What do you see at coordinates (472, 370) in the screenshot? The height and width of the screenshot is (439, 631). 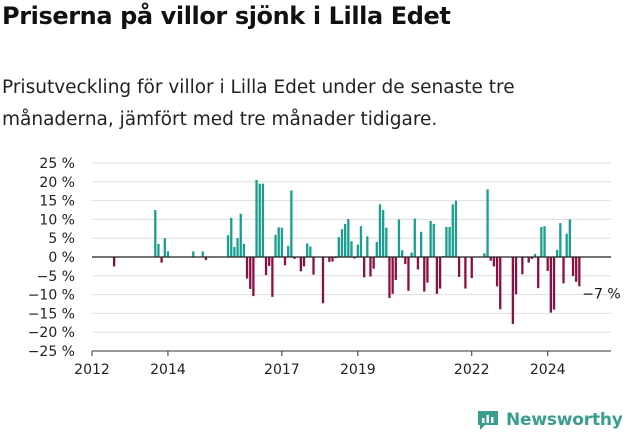 I see `x-tick-label: 2022` at bounding box center [472, 370].